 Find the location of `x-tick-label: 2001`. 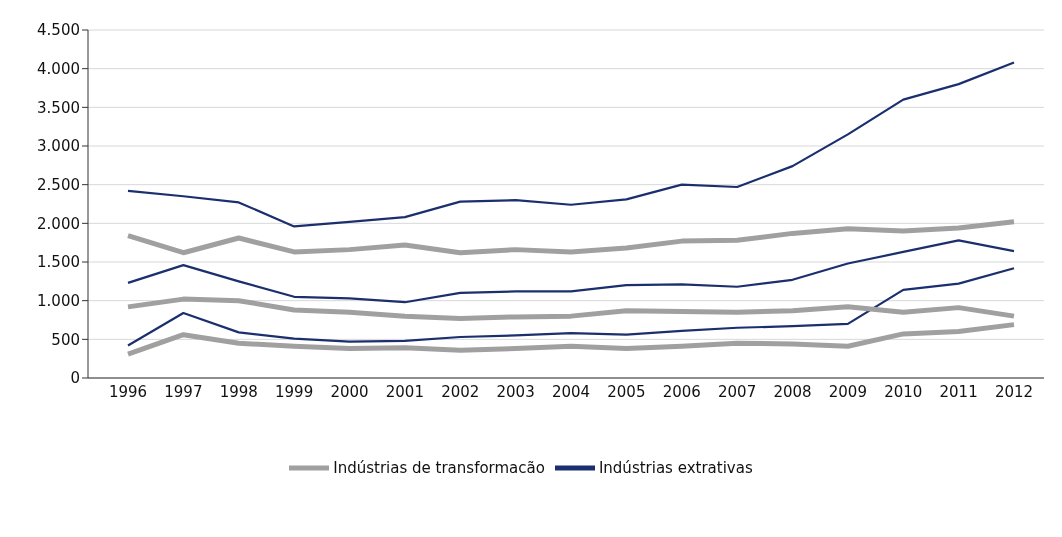

x-tick-label: 2001 is located at coordinates (404, 391).